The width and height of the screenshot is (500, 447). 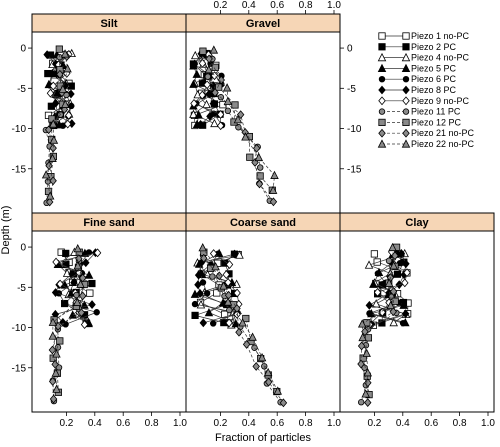 What do you see at coordinates (424, 36) in the screenshot?
I see `legend-entry: Piezo 1 no-PC` at bounding box center [424, 36].